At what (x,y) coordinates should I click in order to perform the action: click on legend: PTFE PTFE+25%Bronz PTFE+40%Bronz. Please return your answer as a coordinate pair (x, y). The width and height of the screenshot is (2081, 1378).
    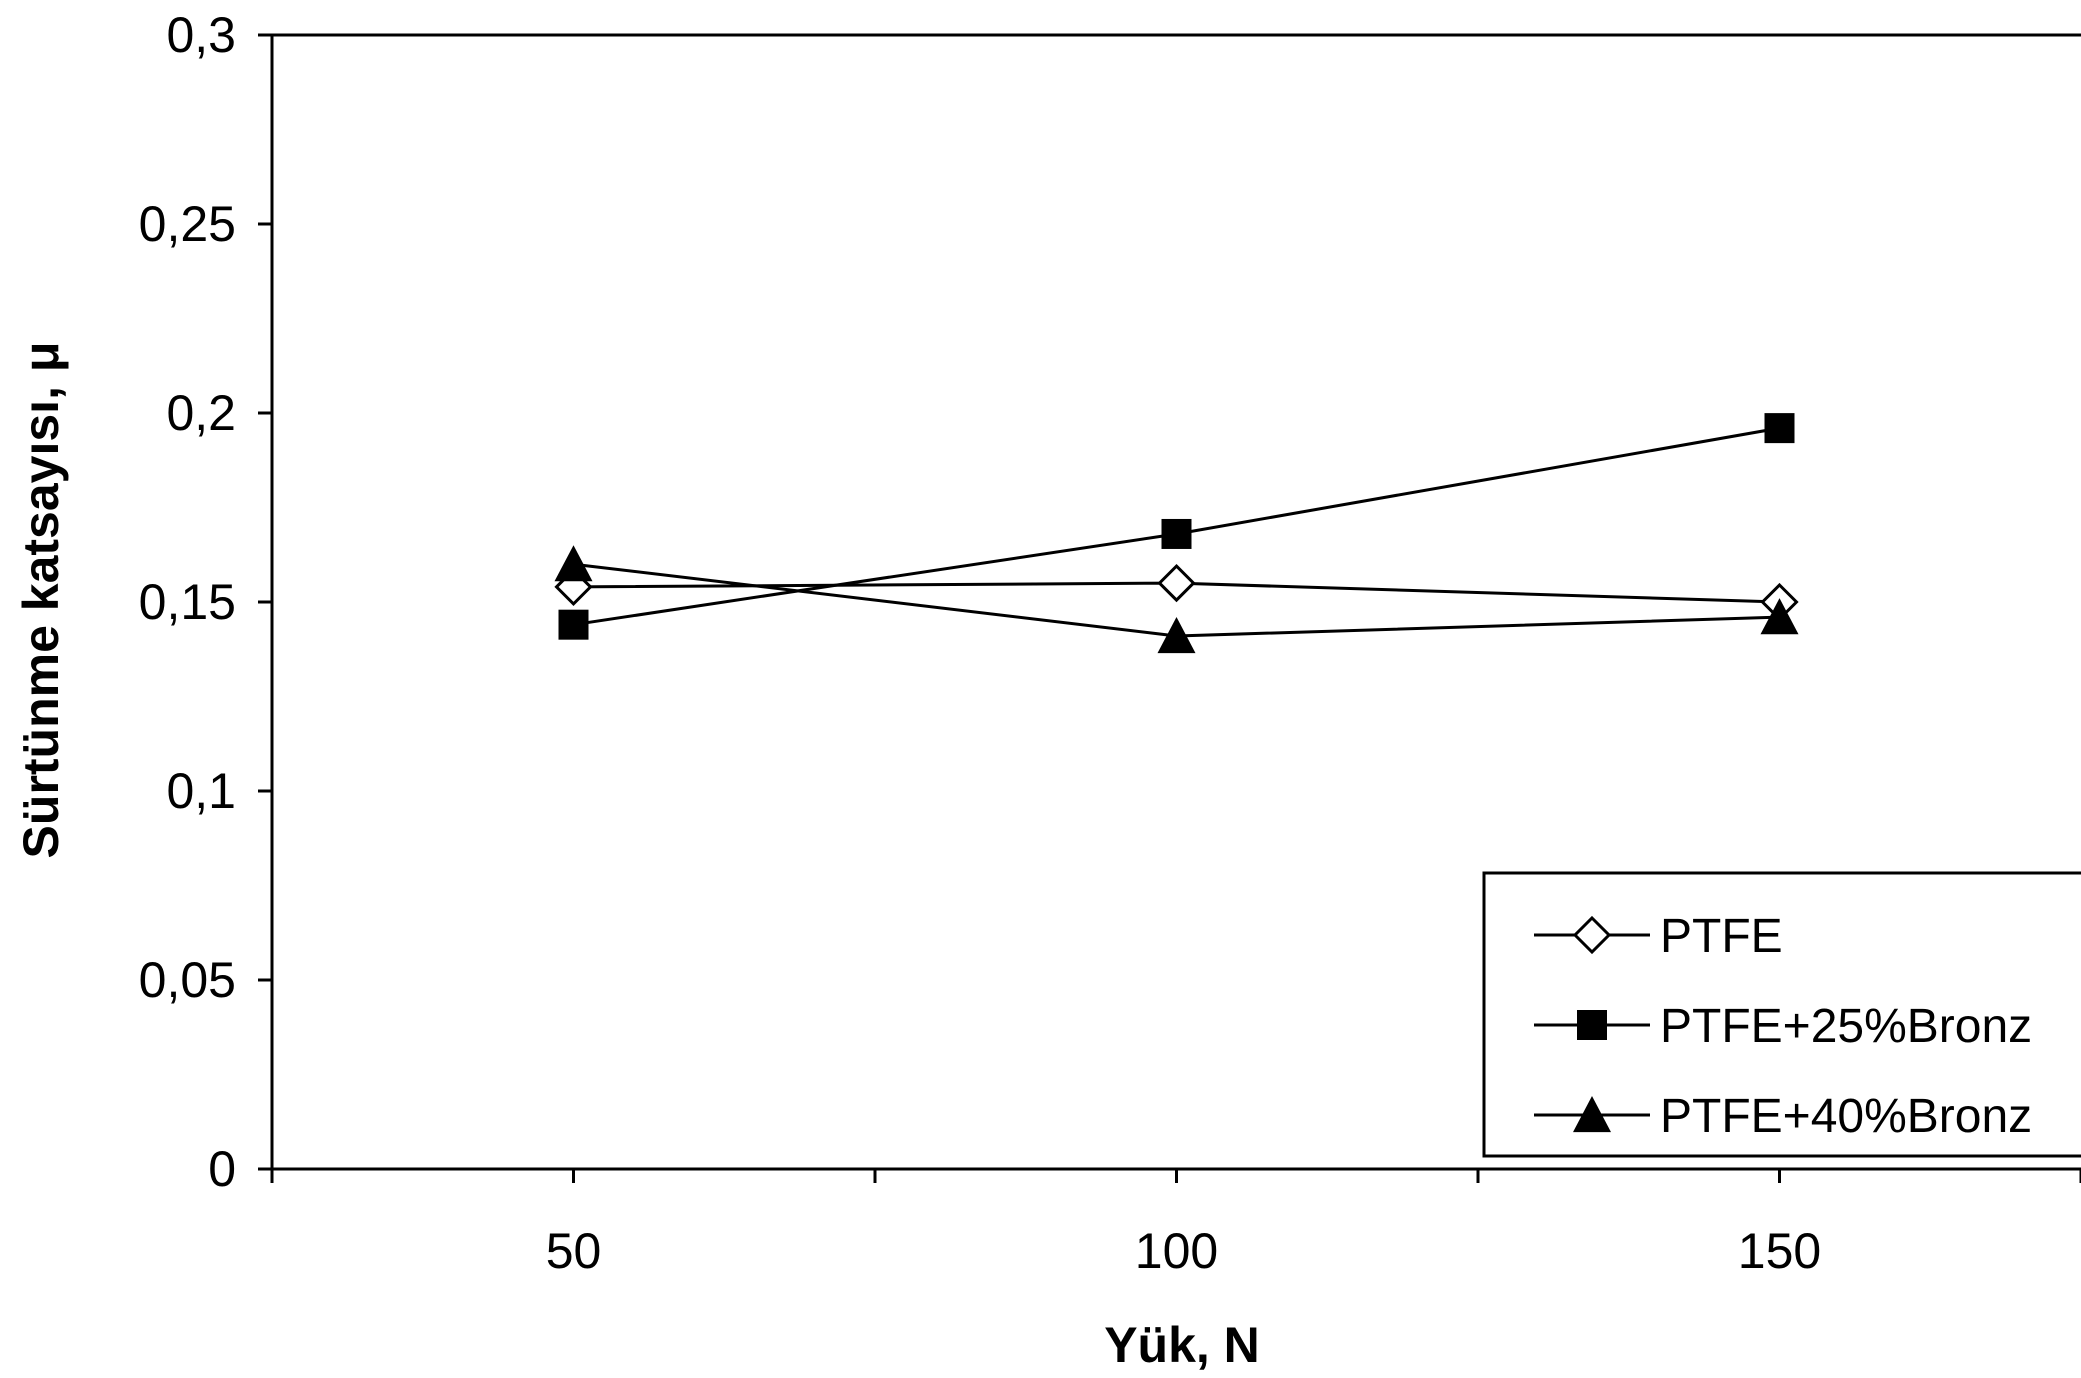
    Looking at the image, I should click on (1781, 1014).